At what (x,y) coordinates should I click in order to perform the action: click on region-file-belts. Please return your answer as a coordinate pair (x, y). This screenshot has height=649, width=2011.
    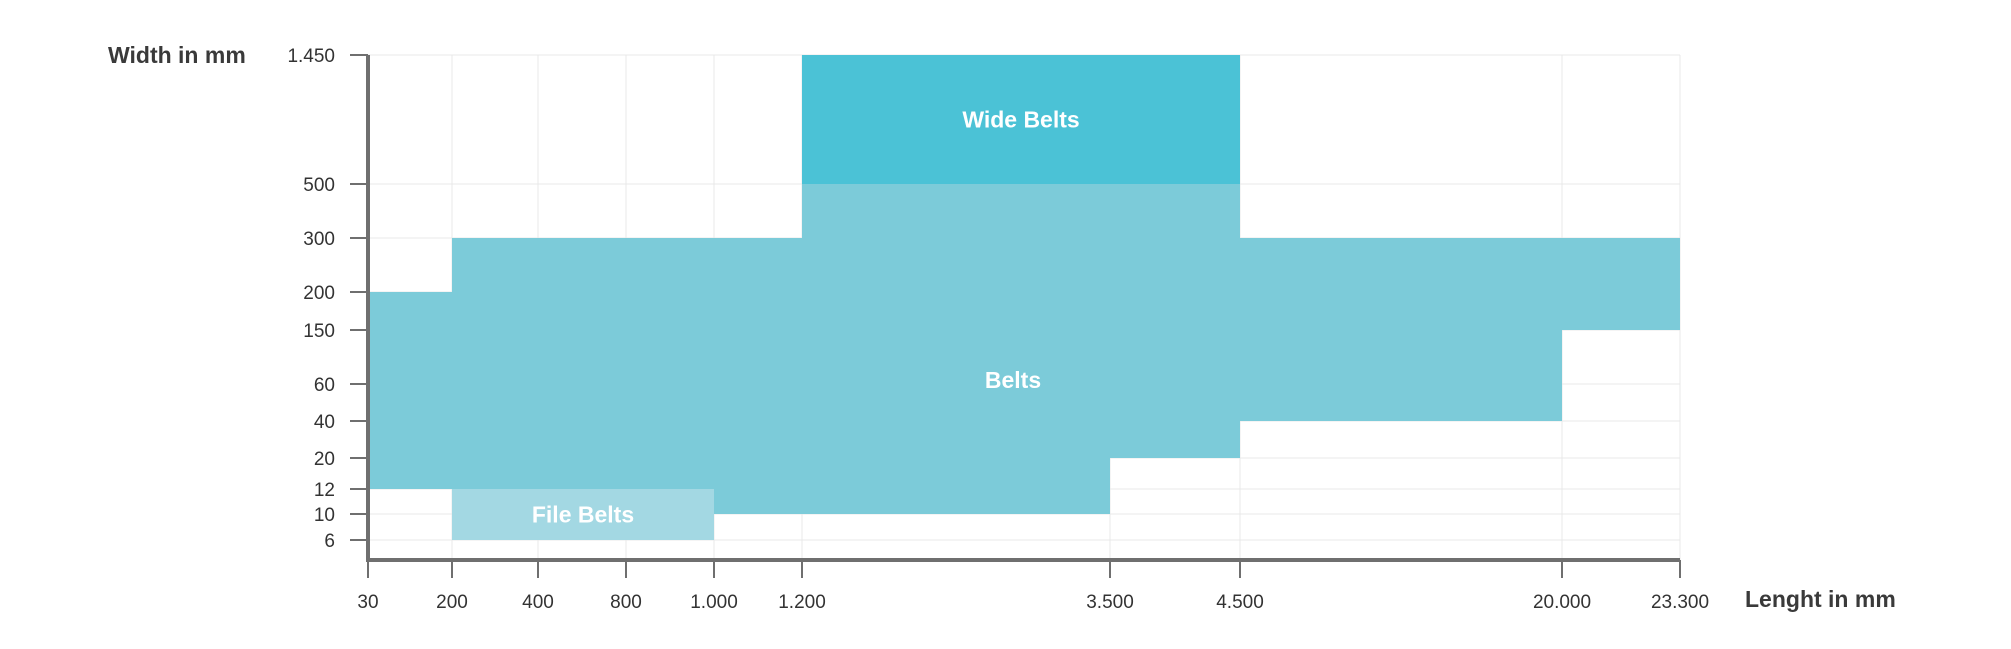
    Looking at the image, I should click on (583, 514).